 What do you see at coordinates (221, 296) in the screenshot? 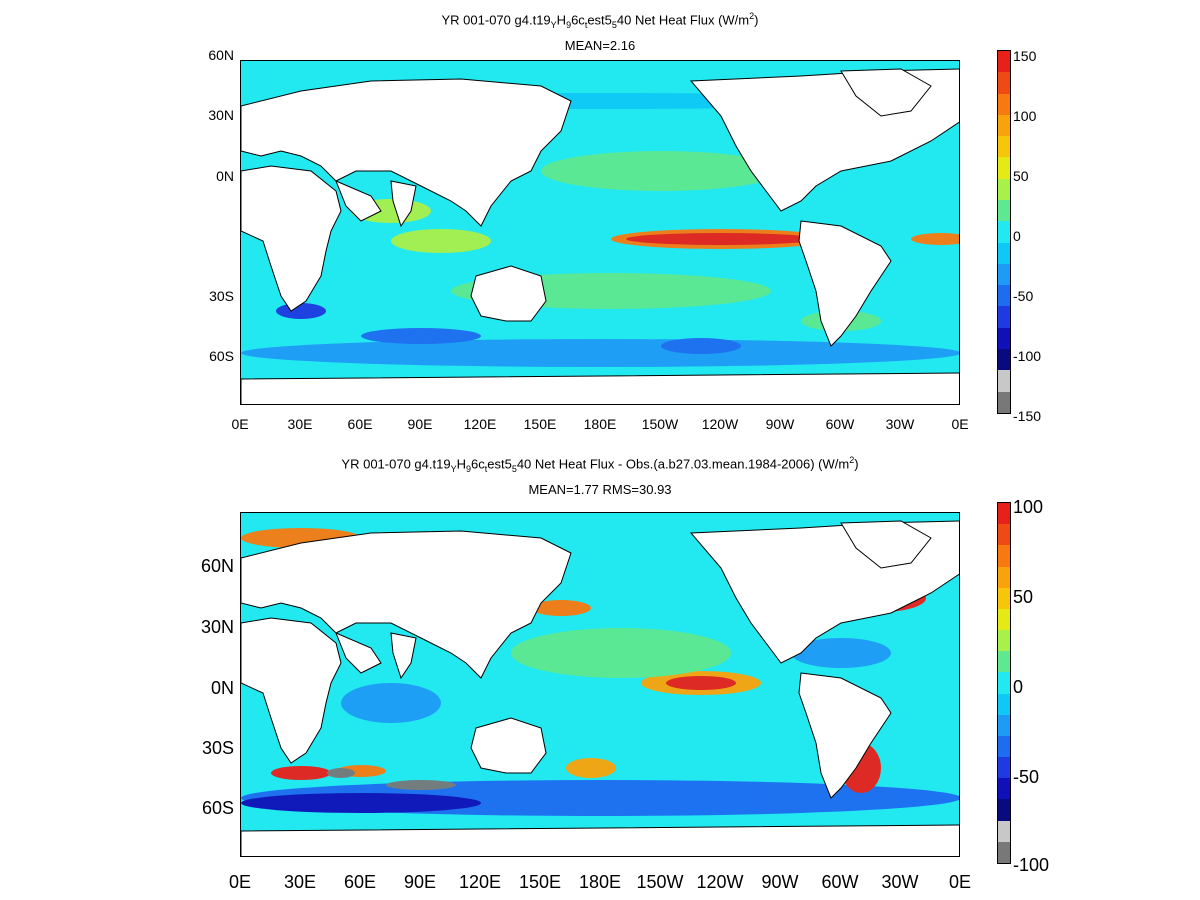
I see `panel1-lat-label: 30S` at bounding box center [221, 296].